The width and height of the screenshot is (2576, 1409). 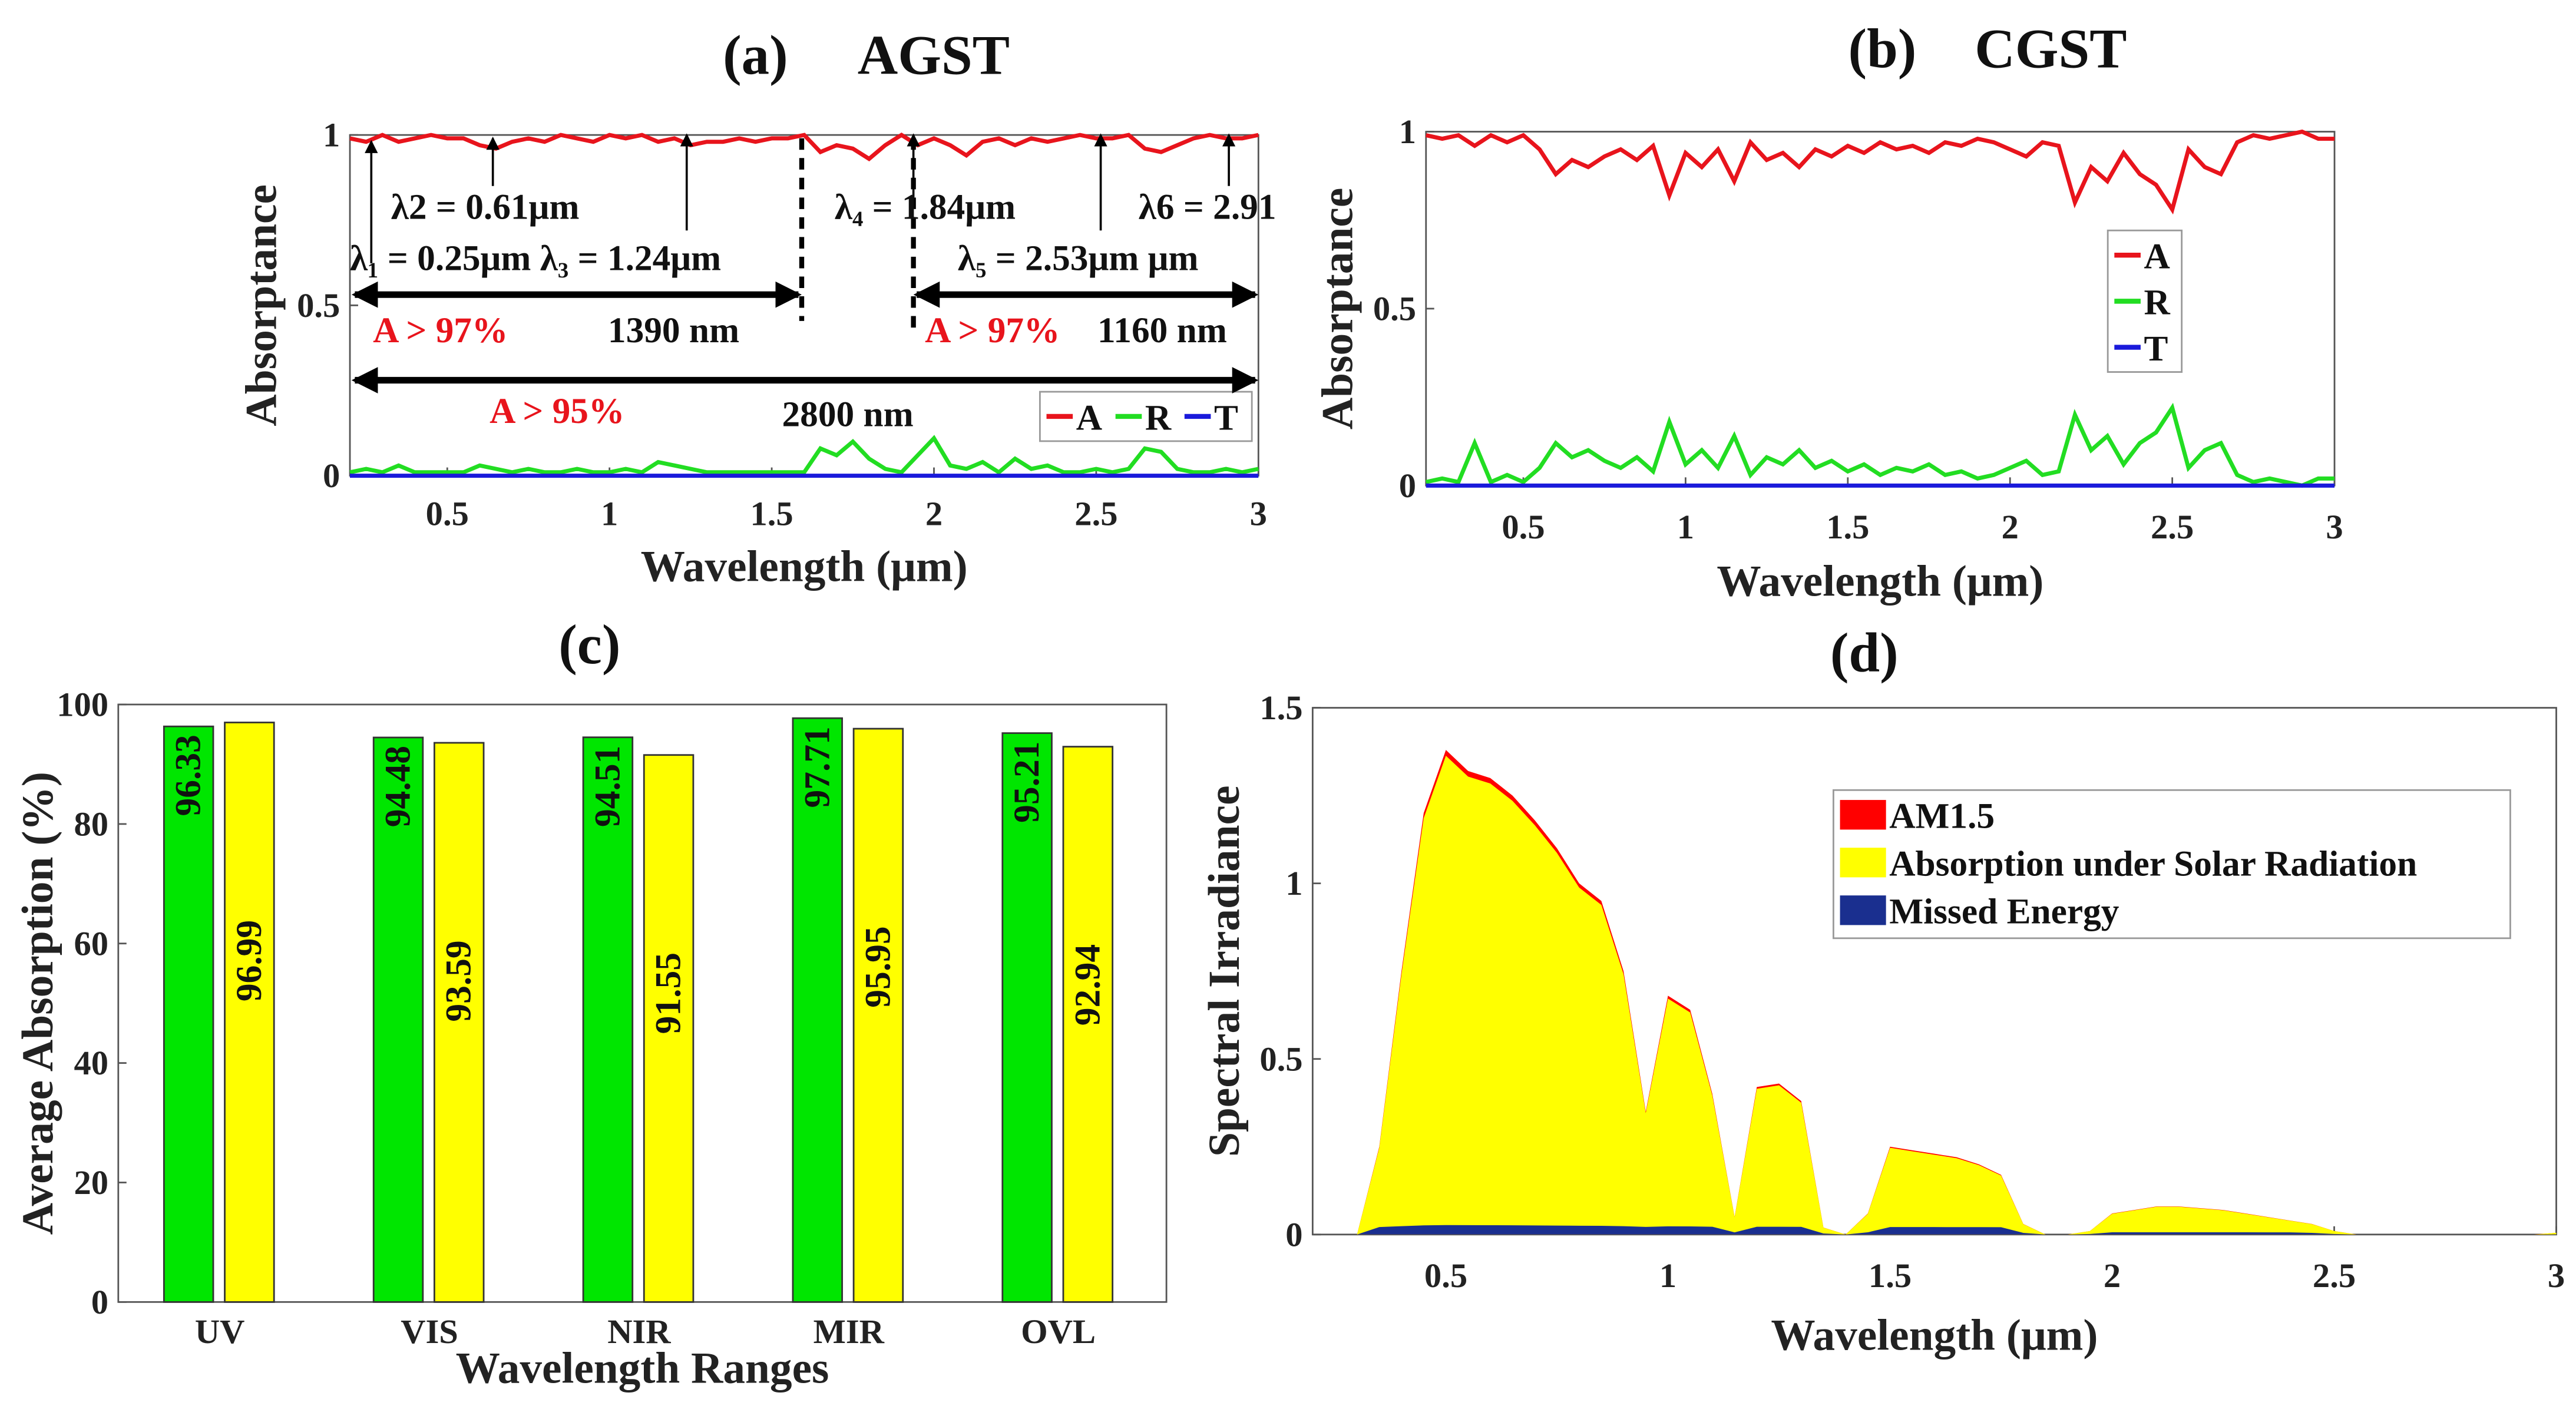 What do you see at coordinates (91, 1063) in the screenshot?
I see `y-tick-label: 40` at bounding box center [91, 1063].